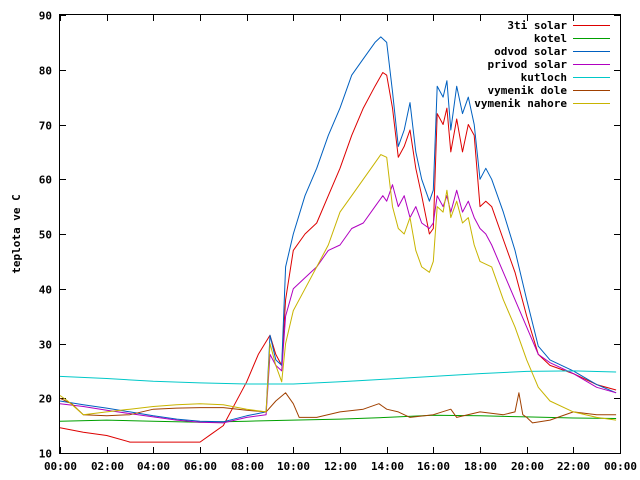 The width and height of the screenshot is (640, 480). What do you see at coordinates (45, 399) in the screenshot?
I see `y-tick-label: 20` at bounding box center [45, 399].